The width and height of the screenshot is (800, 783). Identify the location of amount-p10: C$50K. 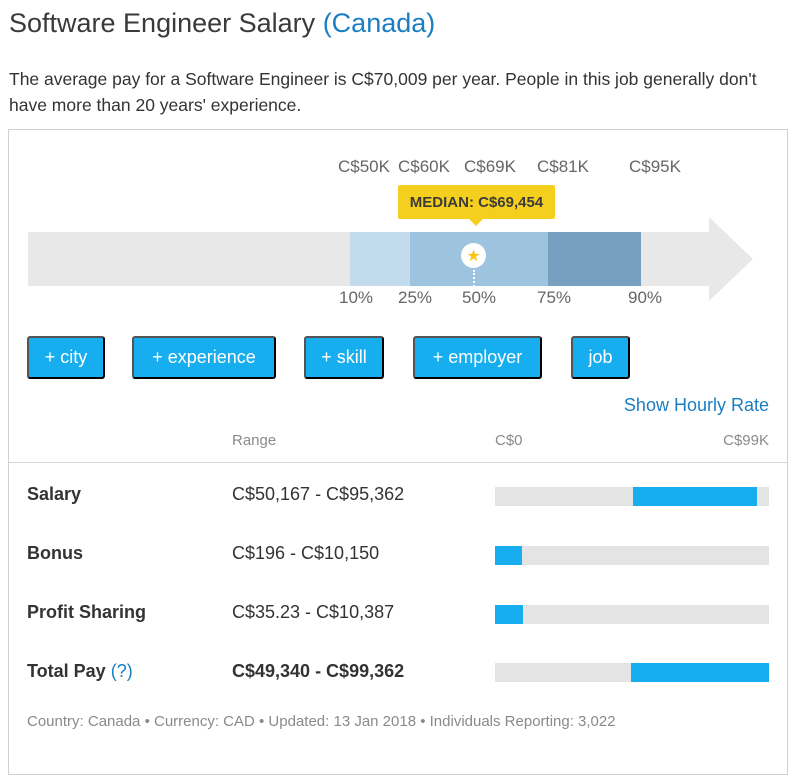
(364, 166).